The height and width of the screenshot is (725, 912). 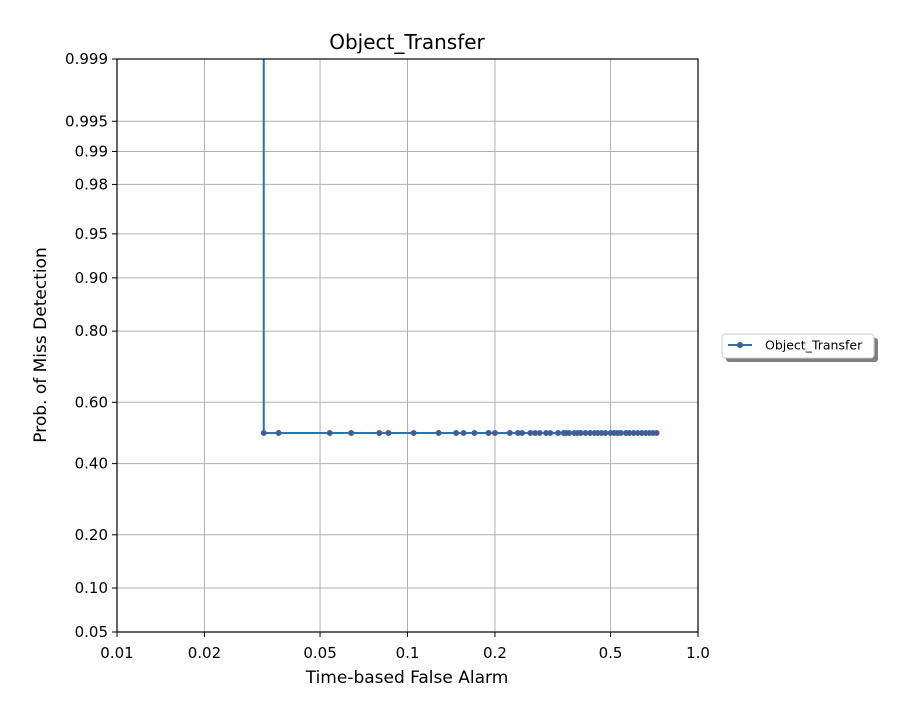 What do you see at coordinates (204, 653) in the screenshot?
I see `x-tick-label: 0.02` at bounding box center [204, 653].